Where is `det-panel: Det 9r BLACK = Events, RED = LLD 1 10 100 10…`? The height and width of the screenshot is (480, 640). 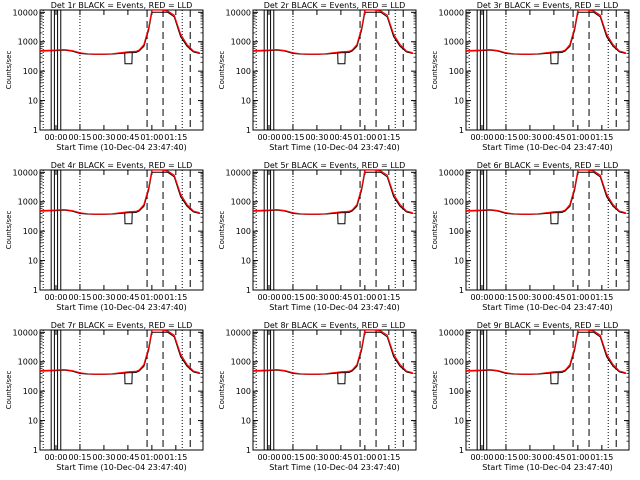
det-panel: Det 9r BLACK = Events, RED = LLD 1 10 100 10… is located at coordinates (530, 396).